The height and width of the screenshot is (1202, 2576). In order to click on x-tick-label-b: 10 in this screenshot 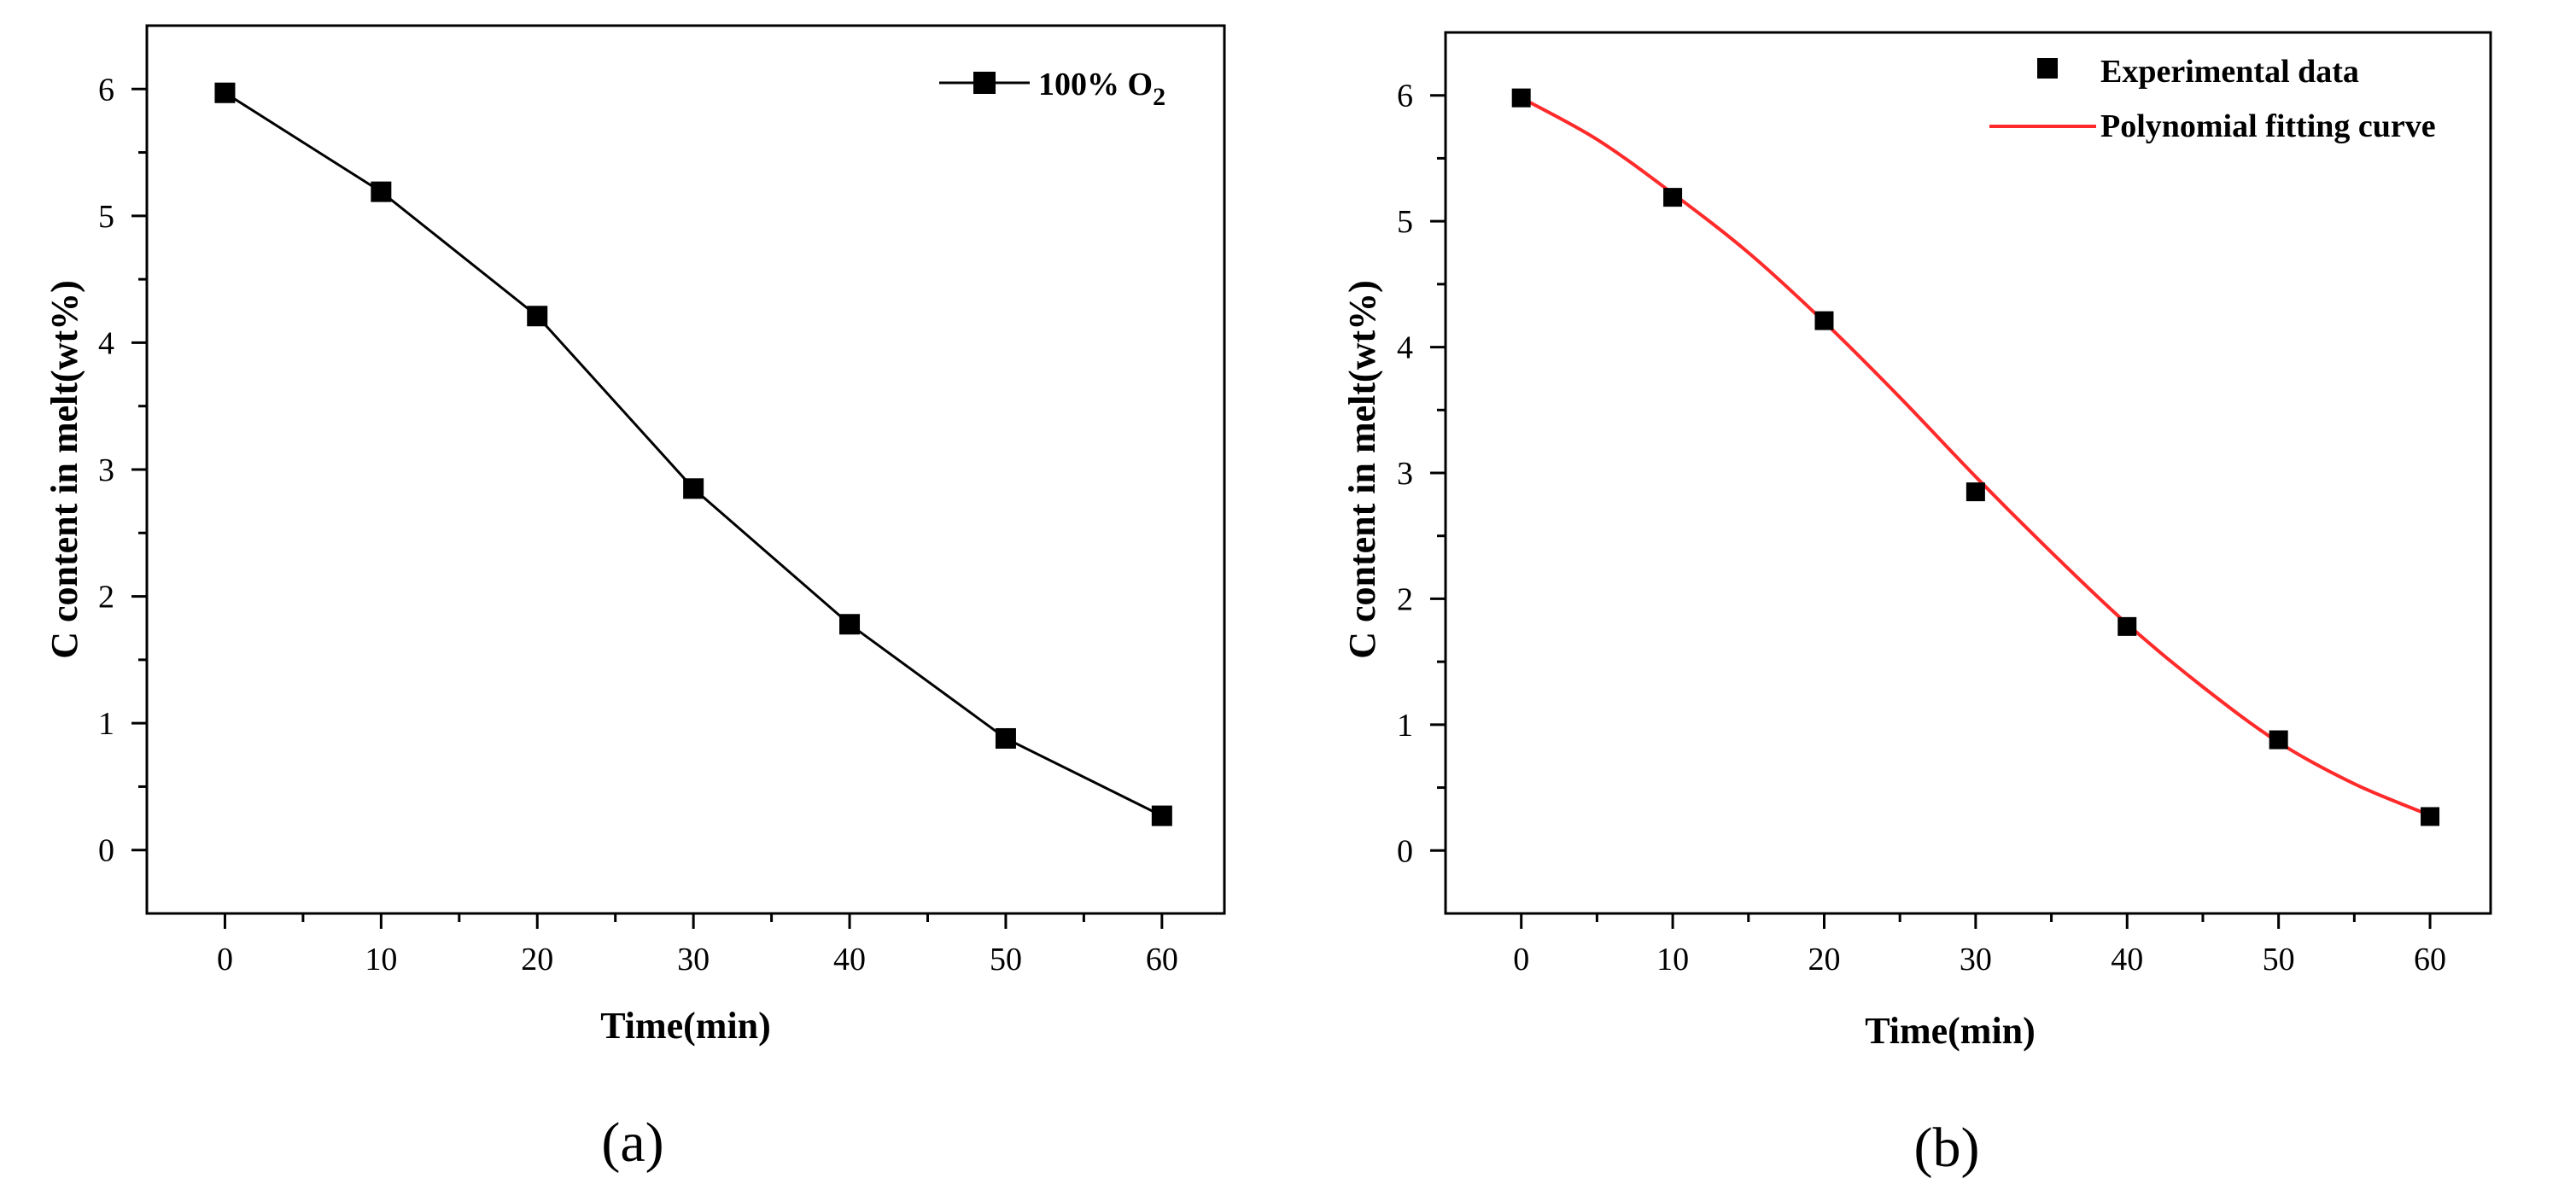, I will do `click(1672, 959)`.